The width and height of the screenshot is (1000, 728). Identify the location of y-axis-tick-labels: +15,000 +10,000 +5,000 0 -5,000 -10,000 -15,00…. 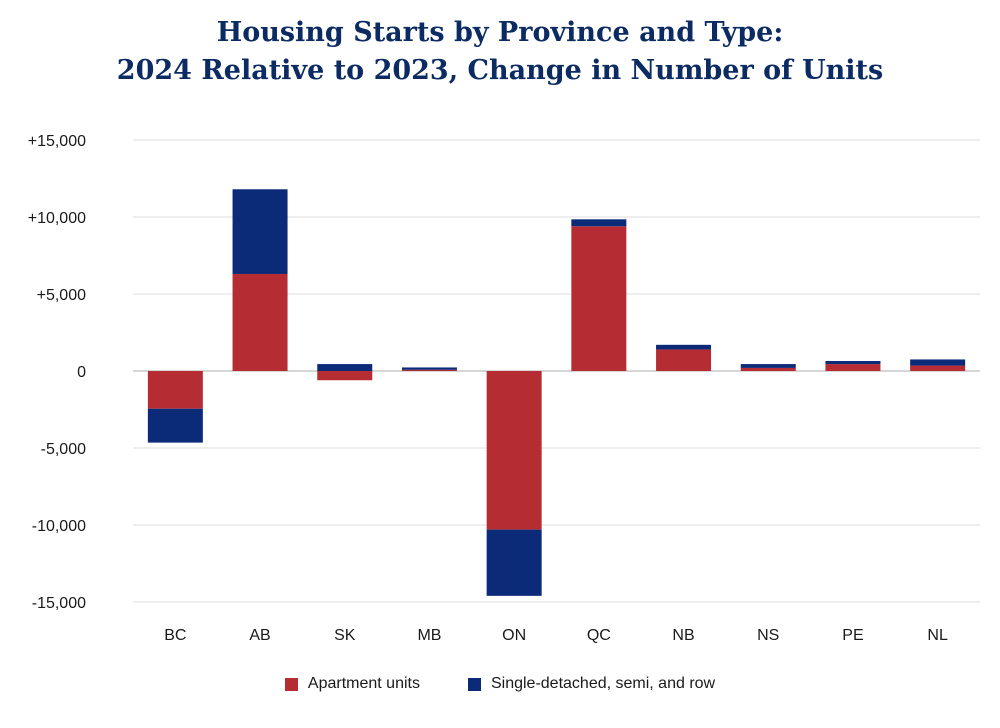
(57, 372).